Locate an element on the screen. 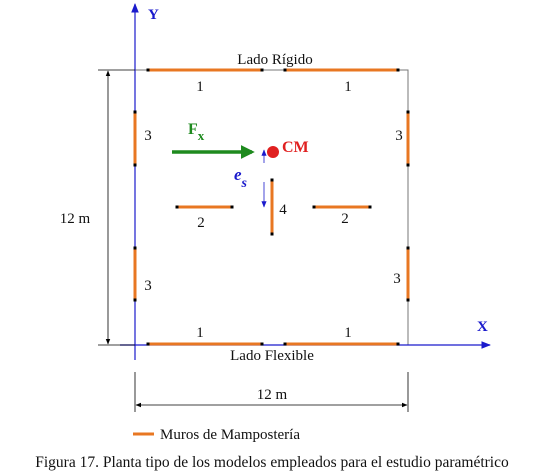 This screenshot has width=544, height=472. eccentricity-subscript: s is located at coordinates (244, 183).